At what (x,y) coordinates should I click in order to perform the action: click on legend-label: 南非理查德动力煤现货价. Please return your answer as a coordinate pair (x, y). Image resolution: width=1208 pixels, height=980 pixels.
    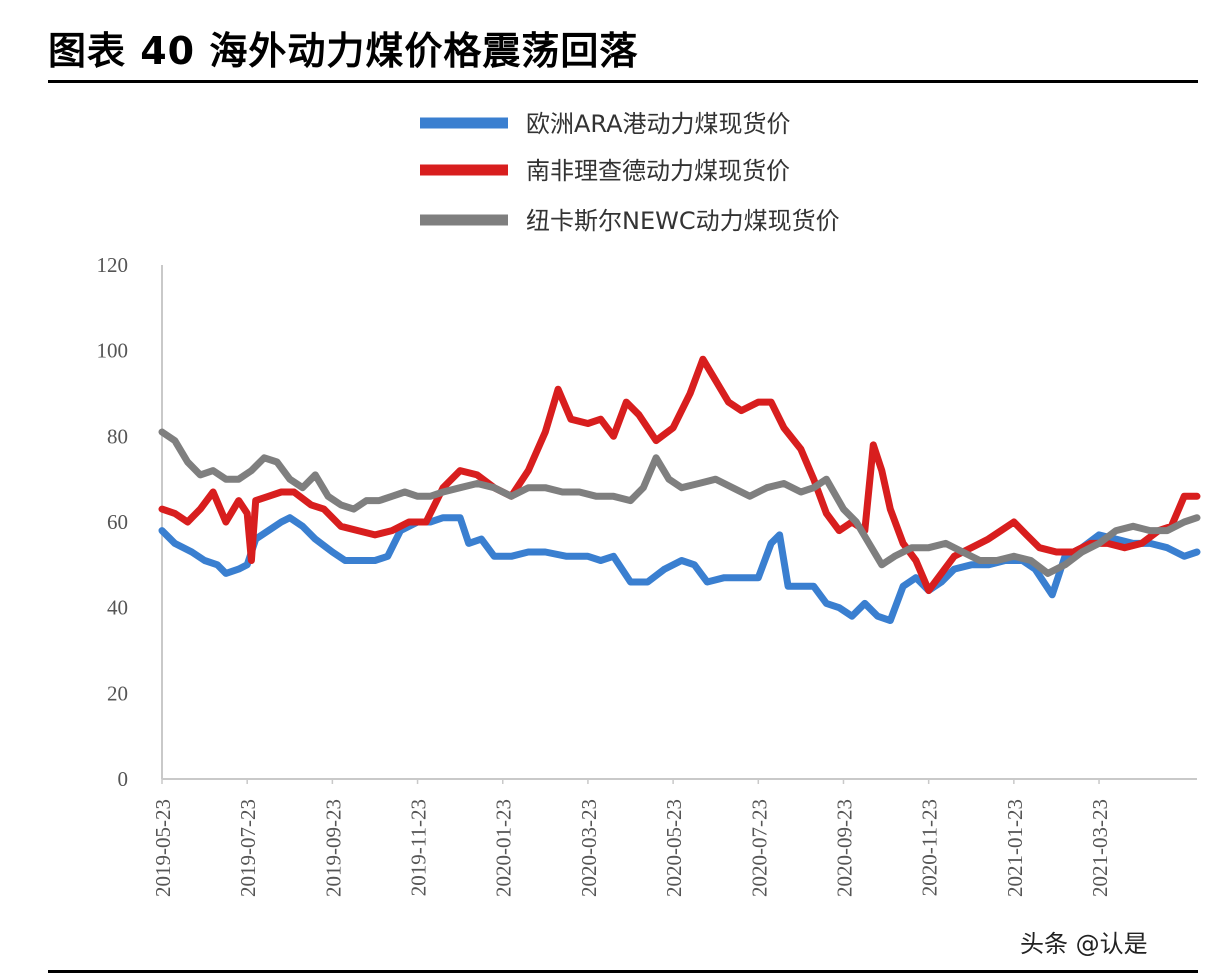
    Looking at the image, I should click on (658, 171).